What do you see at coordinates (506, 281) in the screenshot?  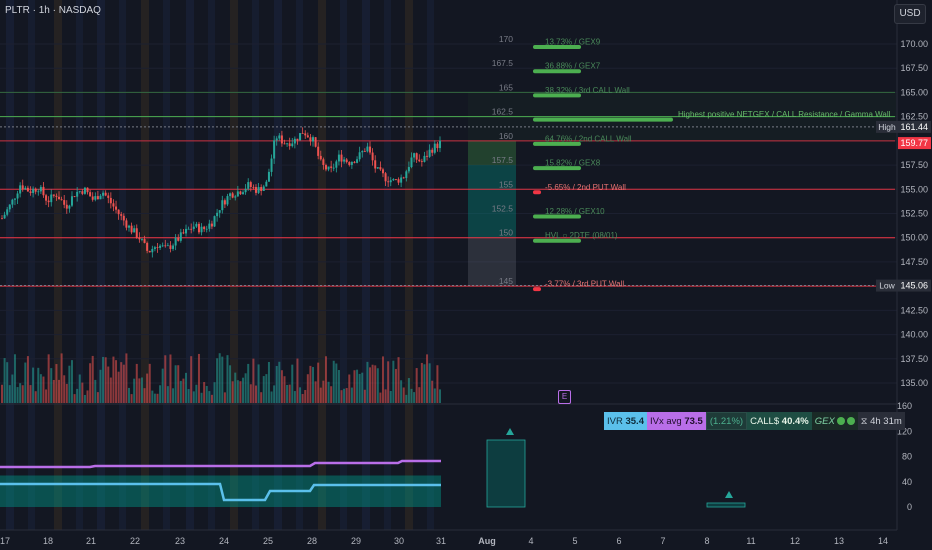 I see `level-strike-label: 145` at bounding box center [506, 281].